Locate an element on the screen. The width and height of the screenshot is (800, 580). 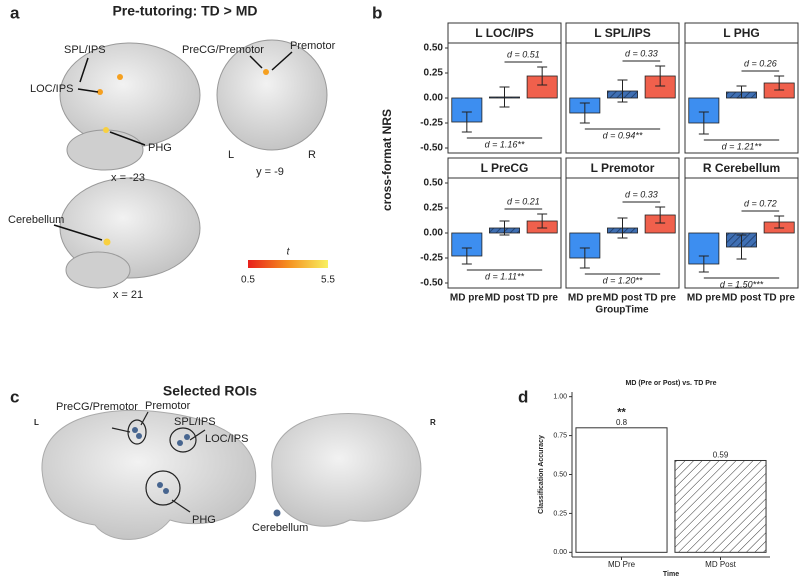
effect-size: d = 0.21 is located at coordinates (523, 201).